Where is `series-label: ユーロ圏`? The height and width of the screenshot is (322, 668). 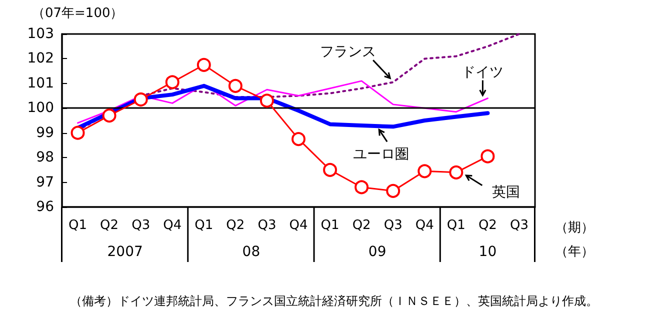
series-label: ユーロ圏 is located at coordinates (381, 154).